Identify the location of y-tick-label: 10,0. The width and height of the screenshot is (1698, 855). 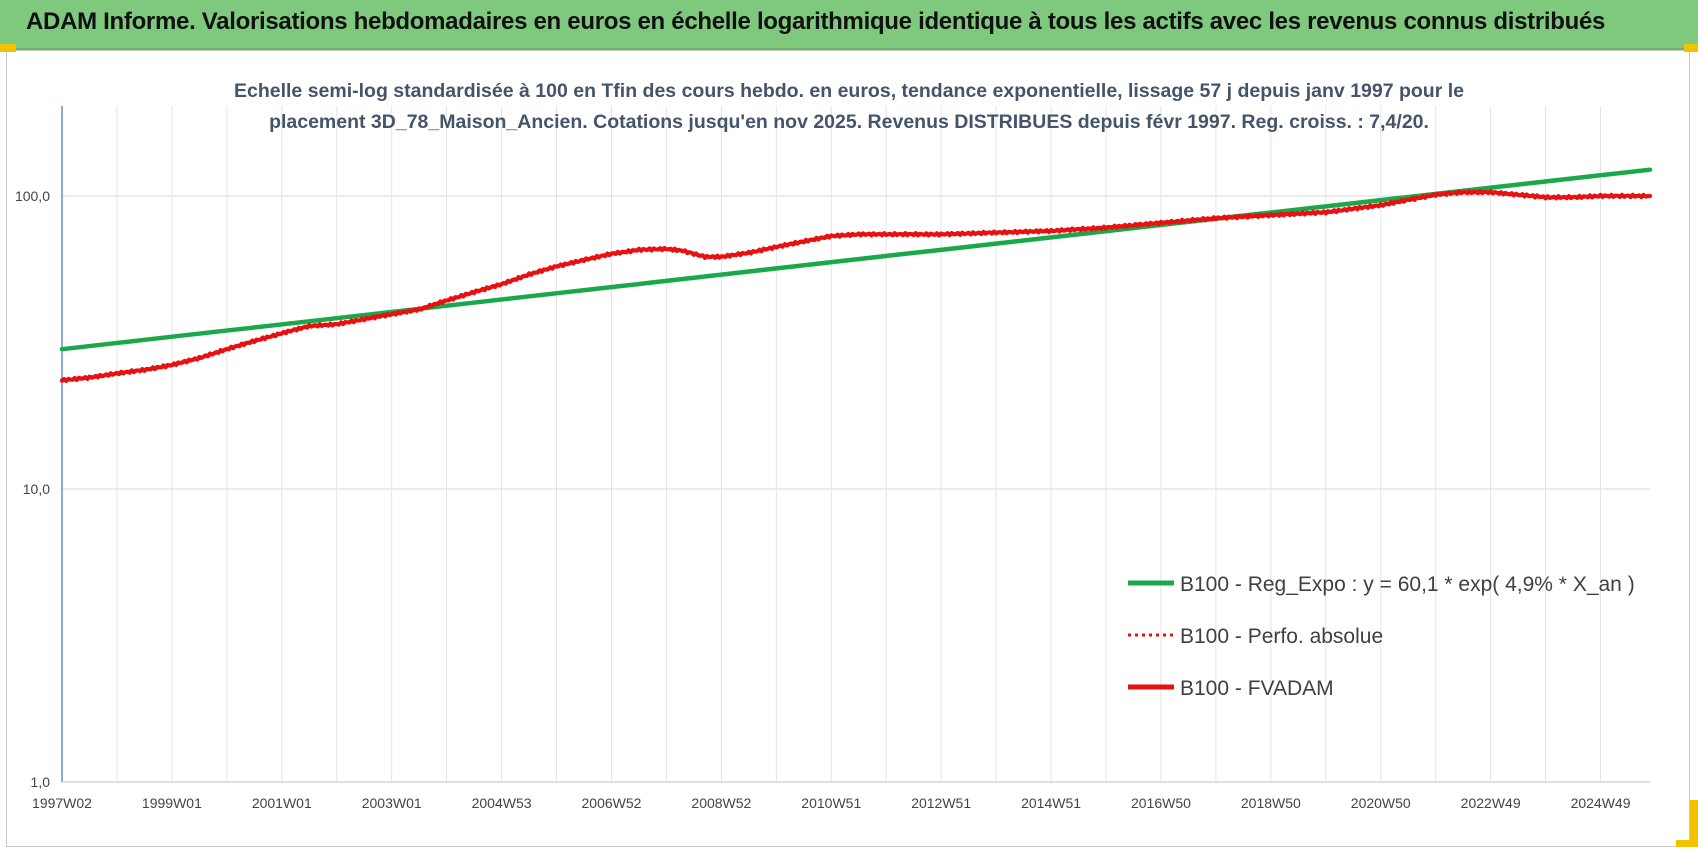
(36, 489).